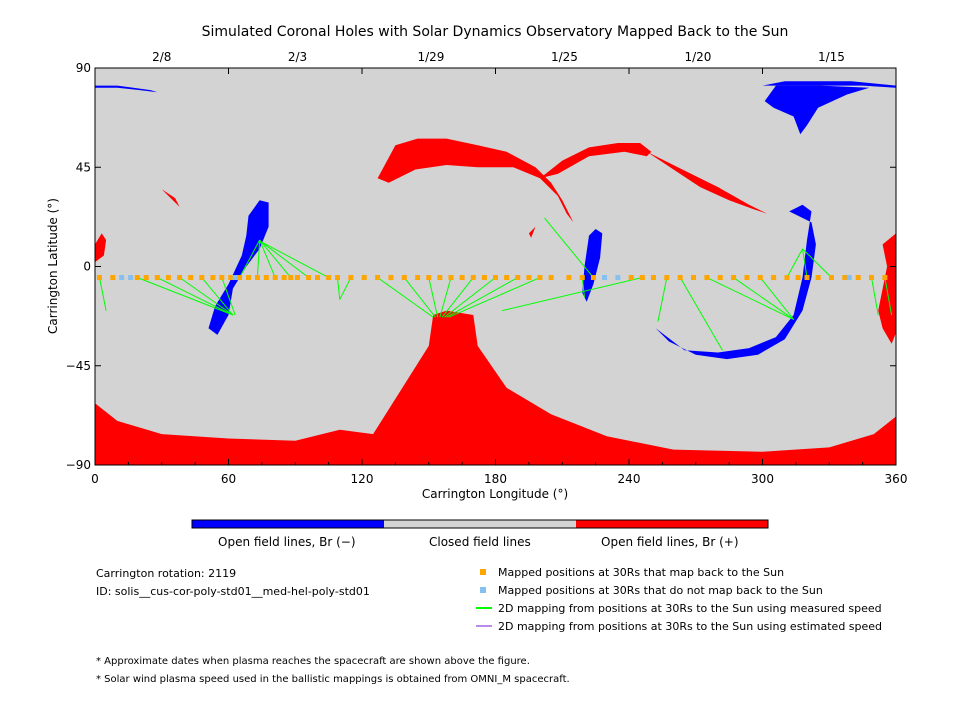 This screenshot has width=960, height=720. Describe the element at coordinates (161, 57) in the screenshot. I see `top-date-label: 2/8` at that location.